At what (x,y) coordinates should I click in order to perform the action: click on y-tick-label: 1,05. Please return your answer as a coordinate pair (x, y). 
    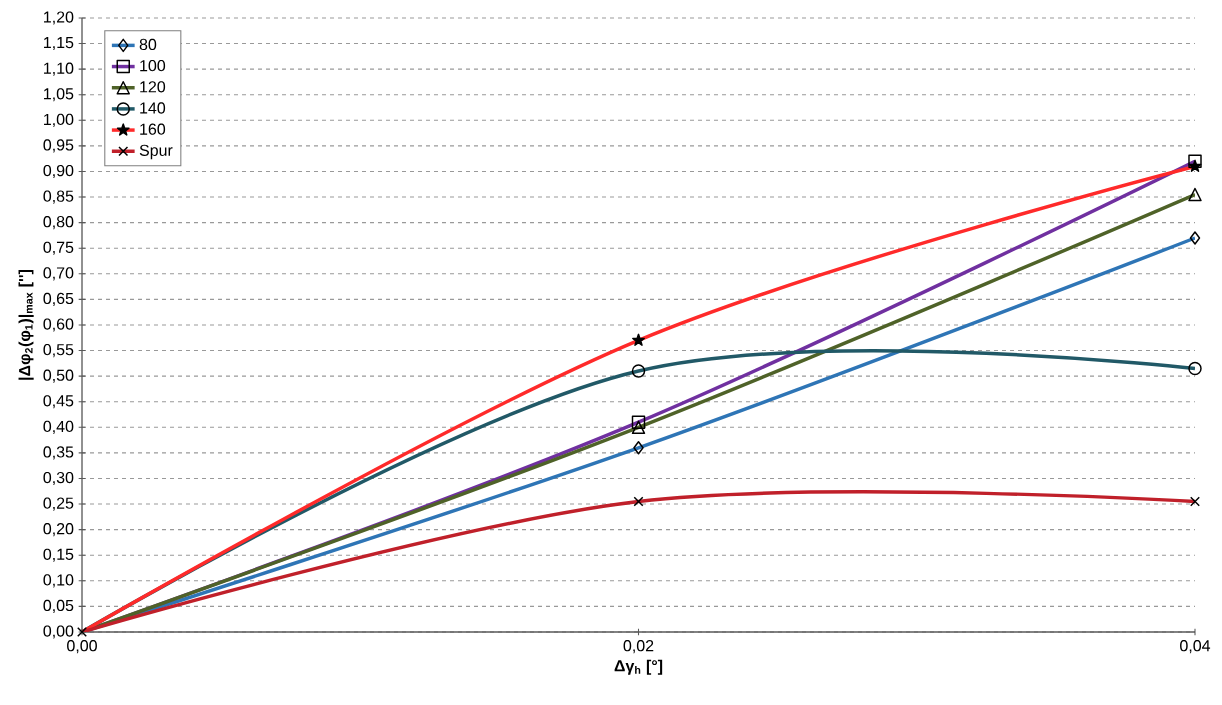
    Looking at the image, I should click on (59, 95).